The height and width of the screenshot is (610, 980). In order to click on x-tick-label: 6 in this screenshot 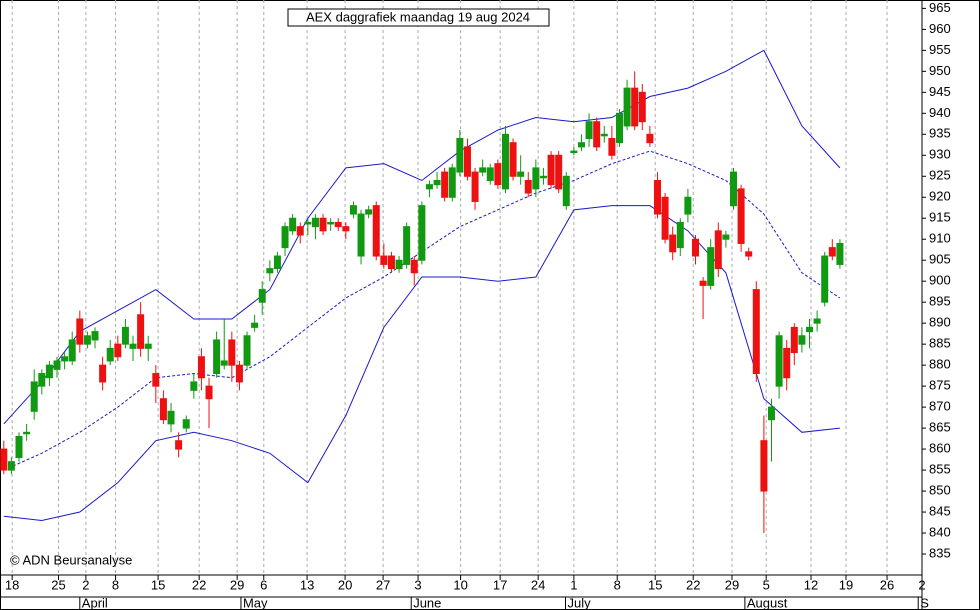, I will do `click(263, 584)`.